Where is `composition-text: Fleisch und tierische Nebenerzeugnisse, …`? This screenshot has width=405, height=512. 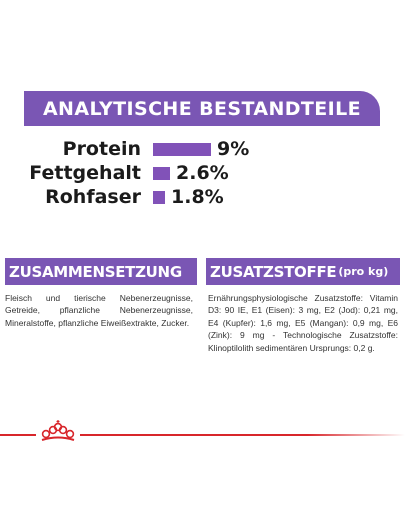 composition-text: Fleisch und tierische Nebenerzeugnisse, … is located at coordinates (99, 310).